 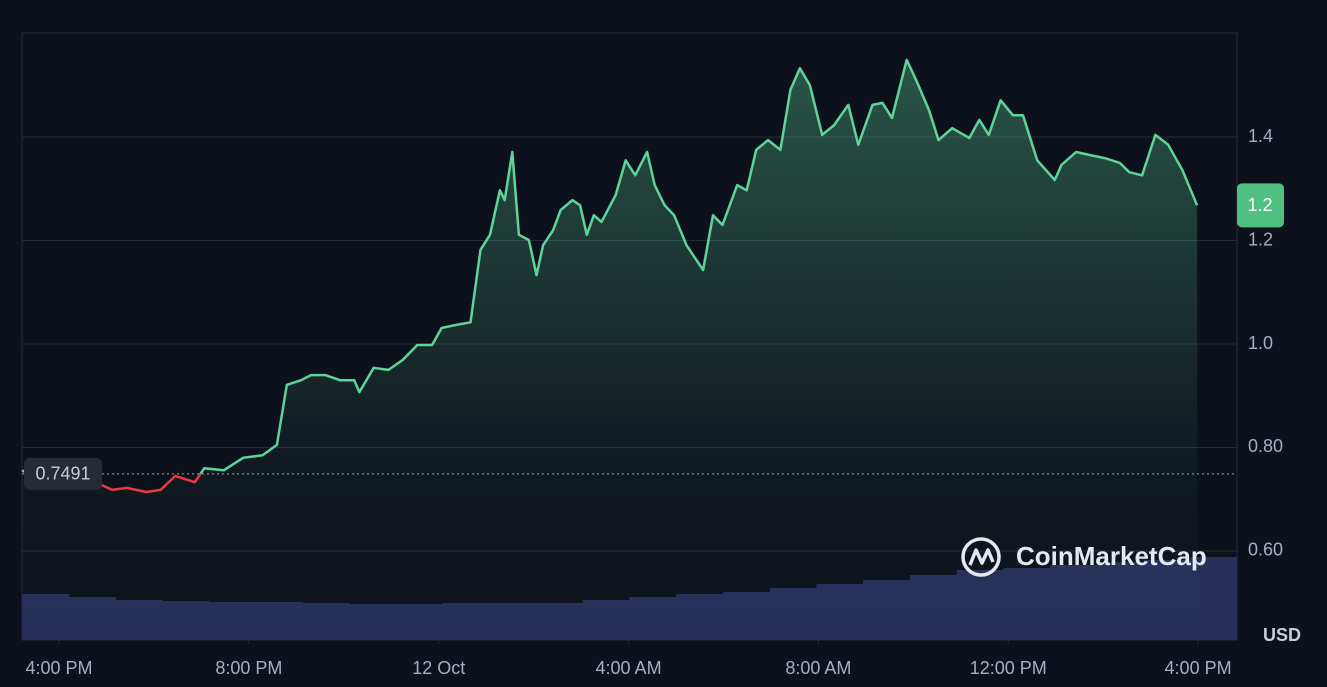 What do you see at coordinates (1265, 550) in the screenshot?
I see `y-tick-label: 0.60` at bounding box center [1265, 550].